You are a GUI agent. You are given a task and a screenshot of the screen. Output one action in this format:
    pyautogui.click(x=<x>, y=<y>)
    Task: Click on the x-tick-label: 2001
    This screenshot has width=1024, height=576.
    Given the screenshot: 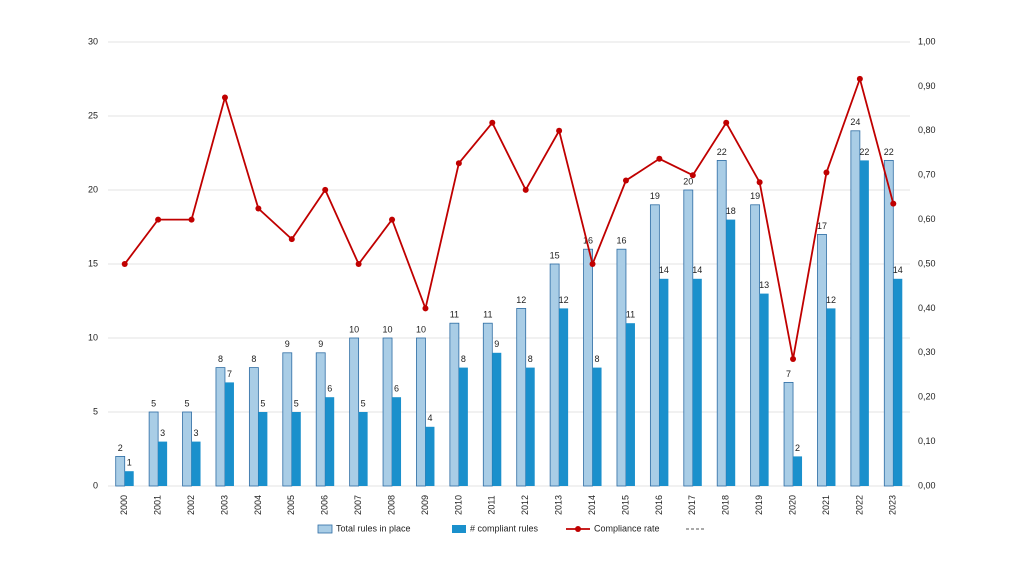 What is the action you would take?
    pyautogui.click(x=158, y=505)
    